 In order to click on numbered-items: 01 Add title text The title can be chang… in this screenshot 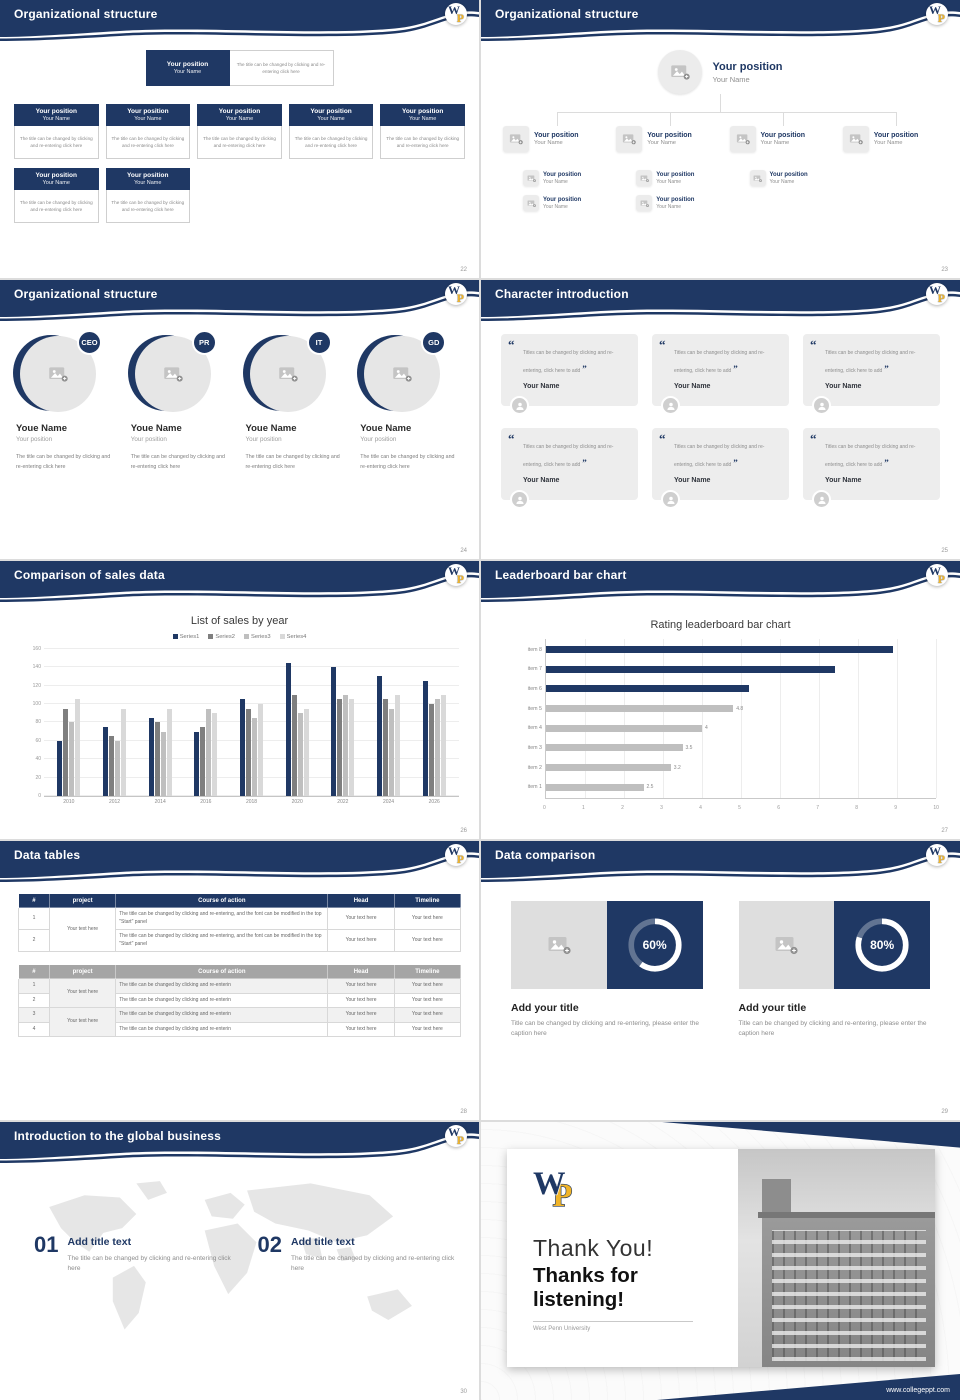, I will do `click(244, 1253)`.